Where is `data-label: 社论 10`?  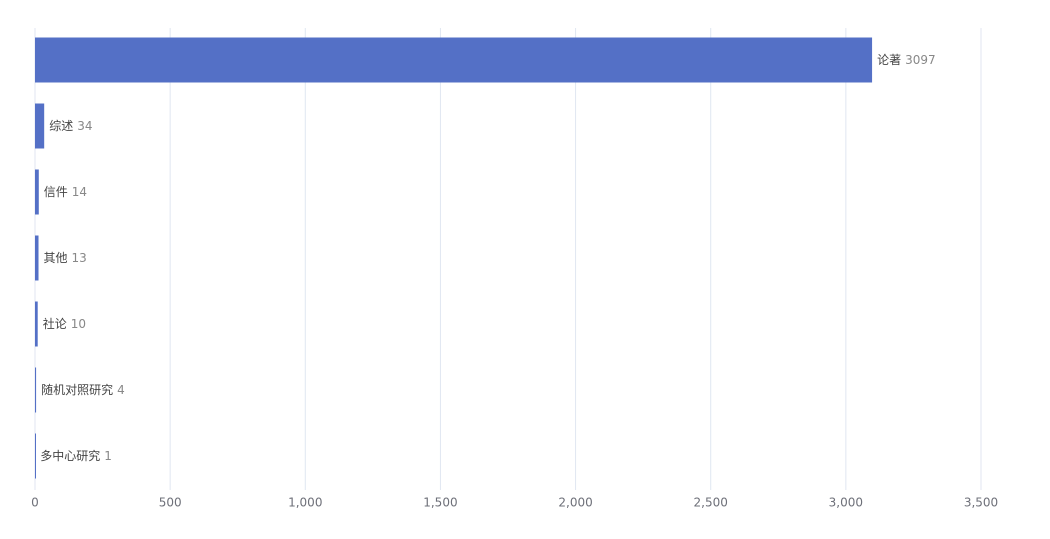 data-label: 社论 10 is located at coordinates (64, 323).